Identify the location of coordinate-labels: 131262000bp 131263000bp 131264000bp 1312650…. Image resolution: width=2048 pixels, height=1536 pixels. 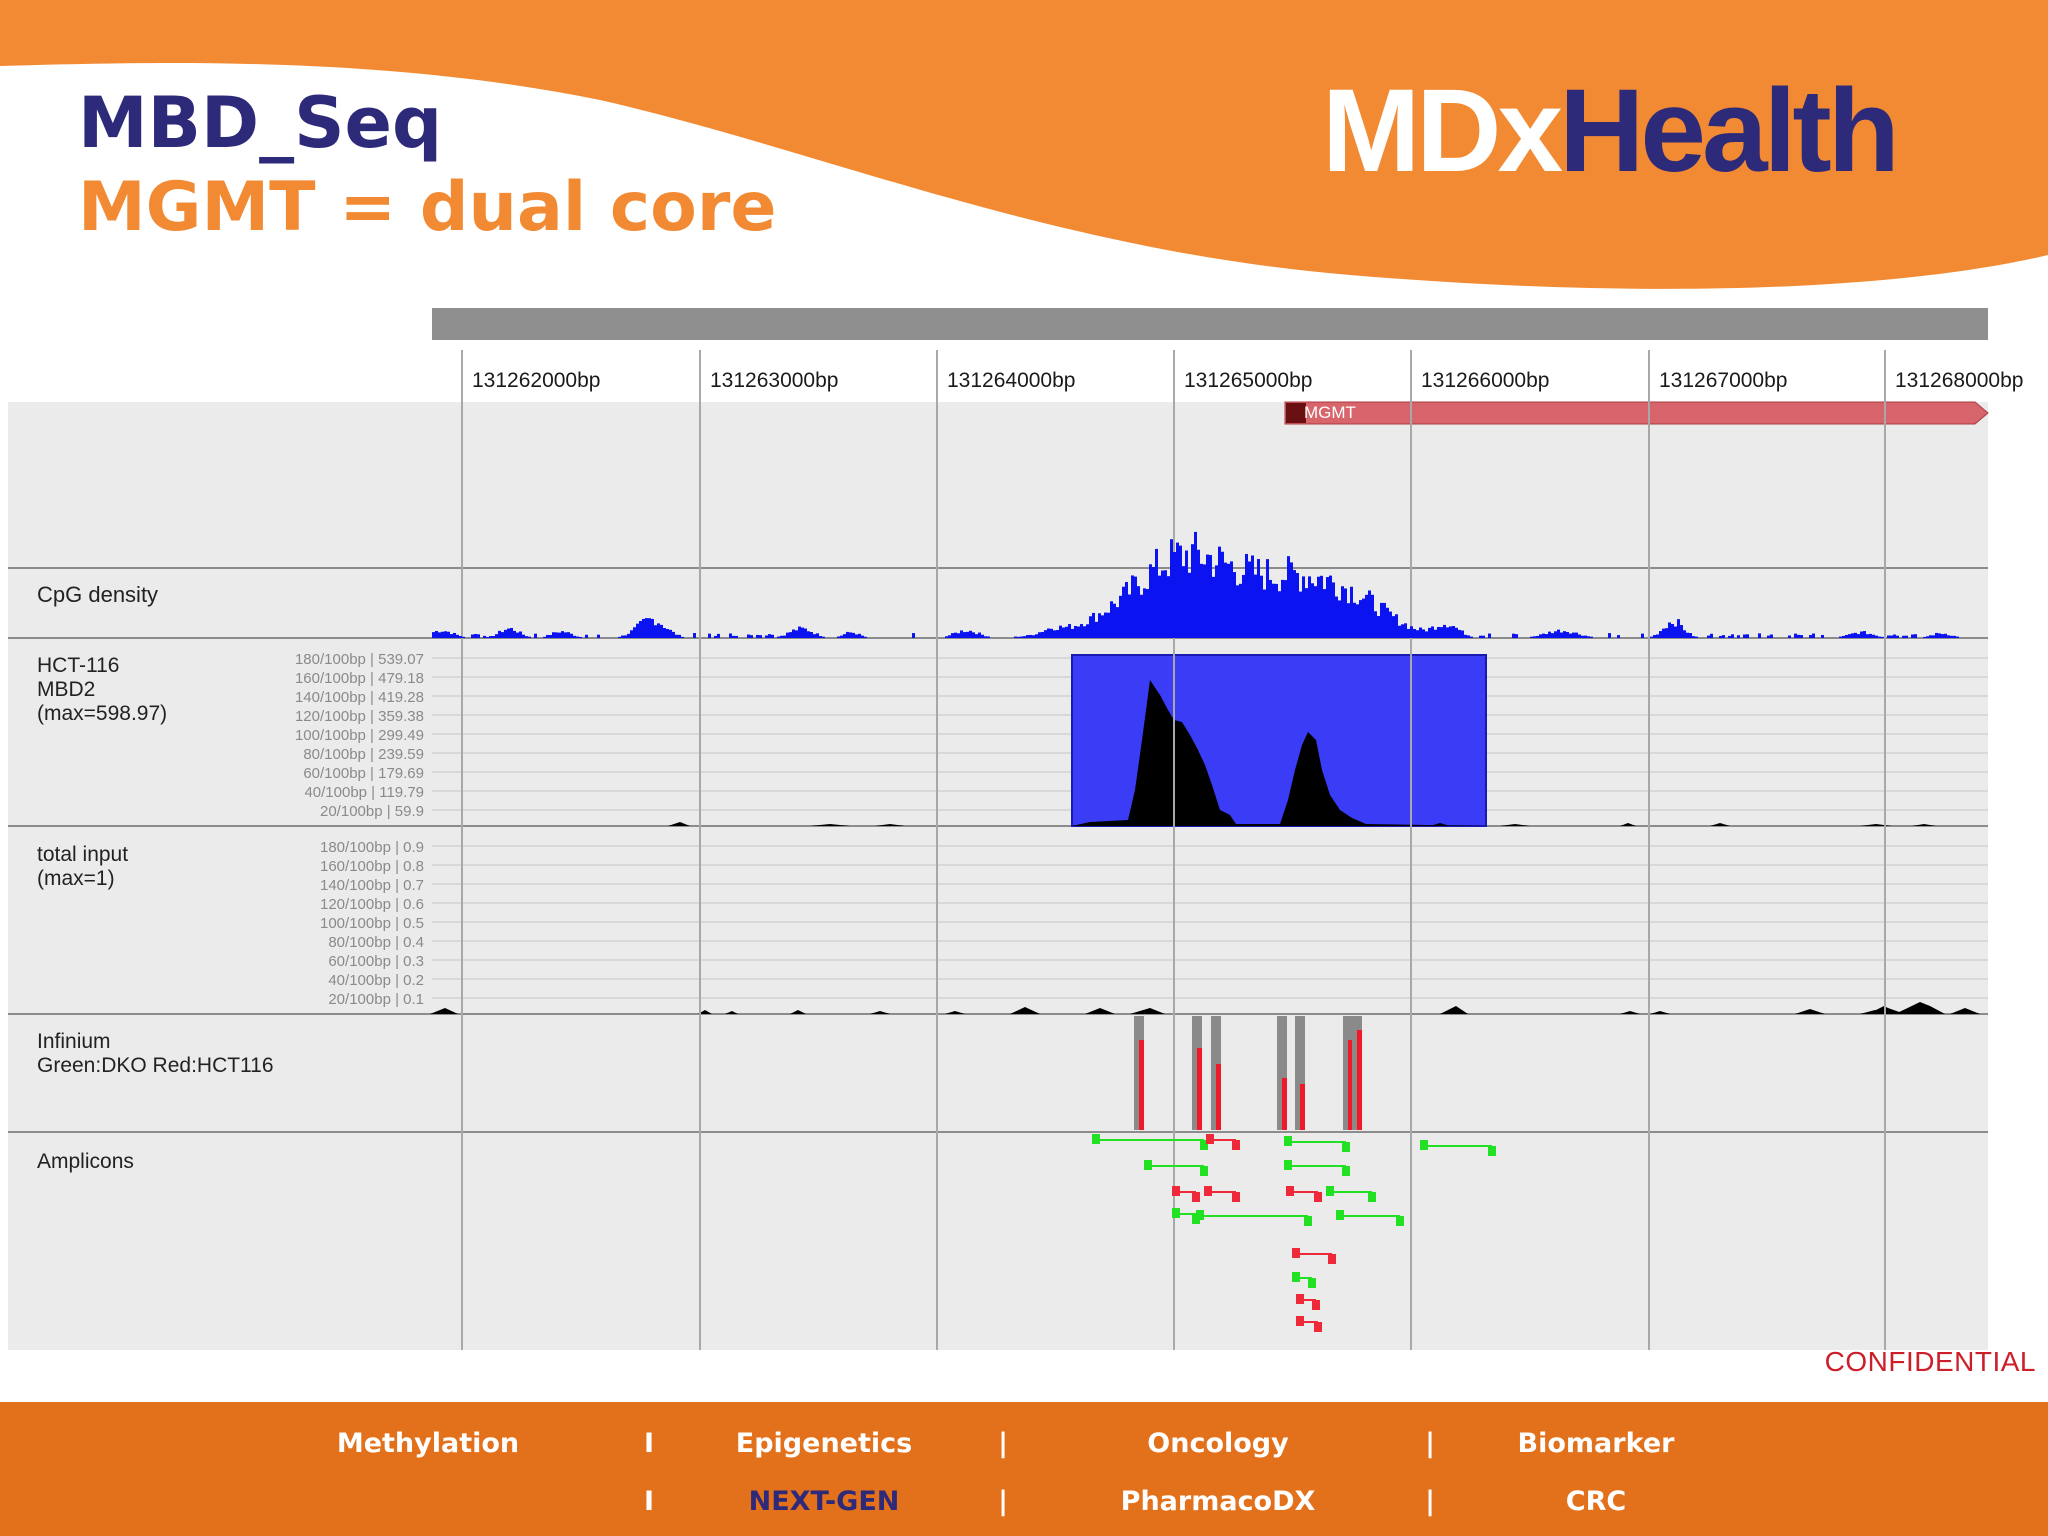
(1247, 380).